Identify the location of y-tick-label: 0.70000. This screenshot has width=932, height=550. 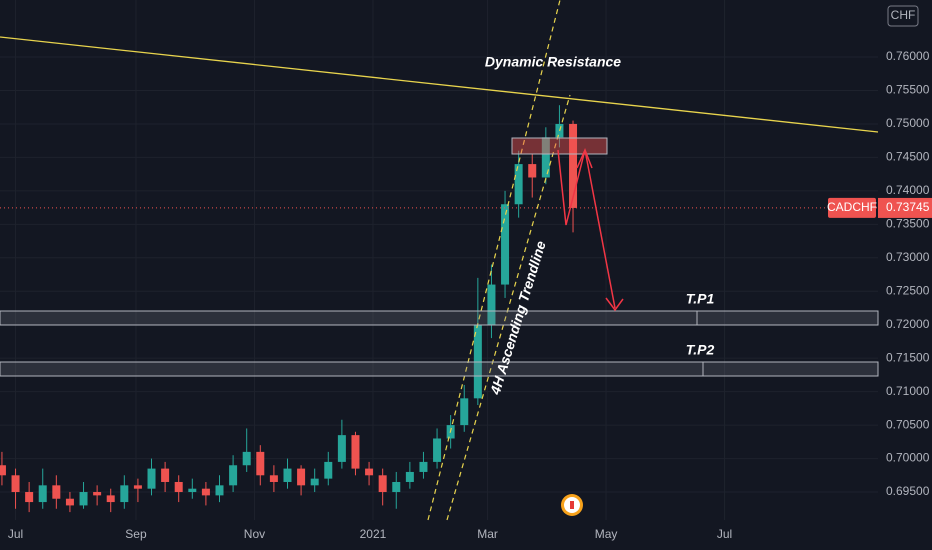
(908, 458).